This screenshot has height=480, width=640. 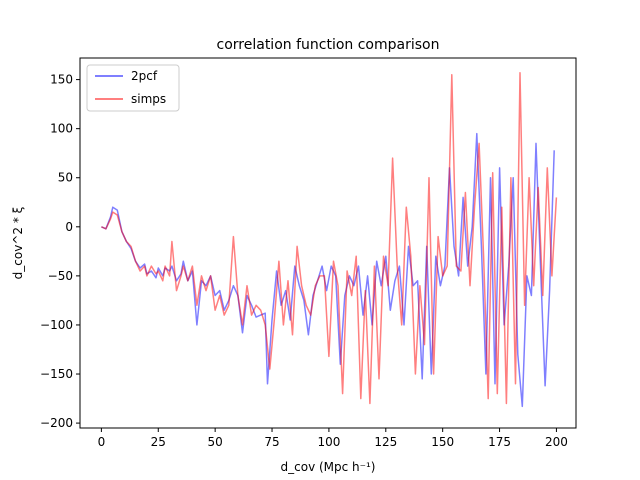 I want to click on y-axis: −200 −150 −100 −50 0 50 100 150, so click(x=60, y=251).